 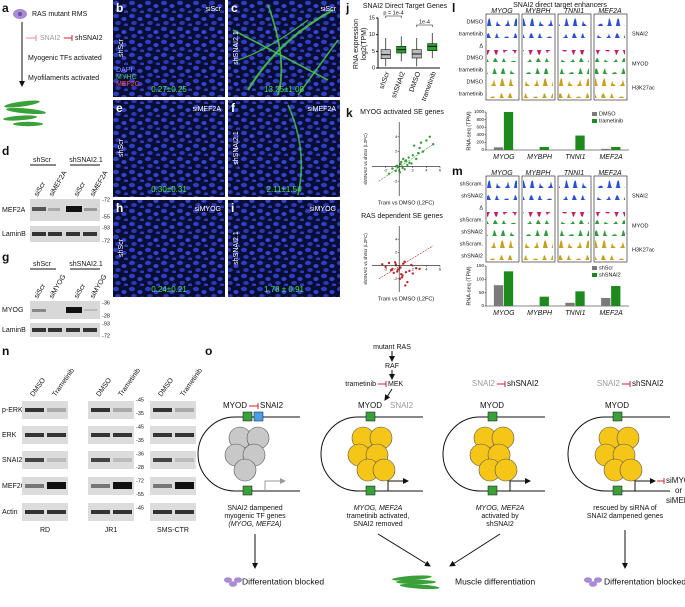 I want to click on label: siMYOG, so click(x=57, y=287).